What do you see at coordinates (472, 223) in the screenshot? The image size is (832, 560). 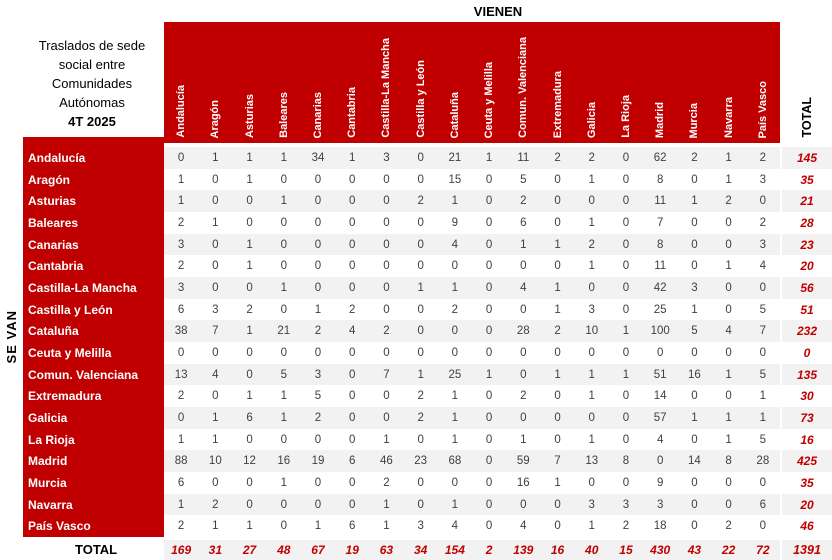 I see `table-row: 2 1 0 0 0 0 0 0 9 0 6 0 1 0 7 0 0 2` at bounding box center [472, 223].